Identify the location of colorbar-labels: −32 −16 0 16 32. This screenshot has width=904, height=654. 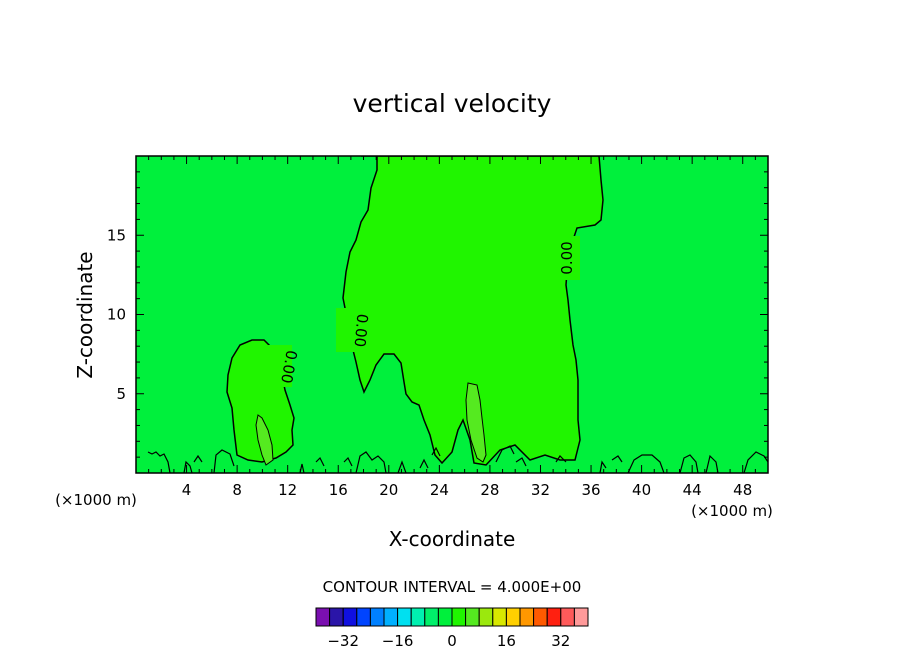
(448, 641).